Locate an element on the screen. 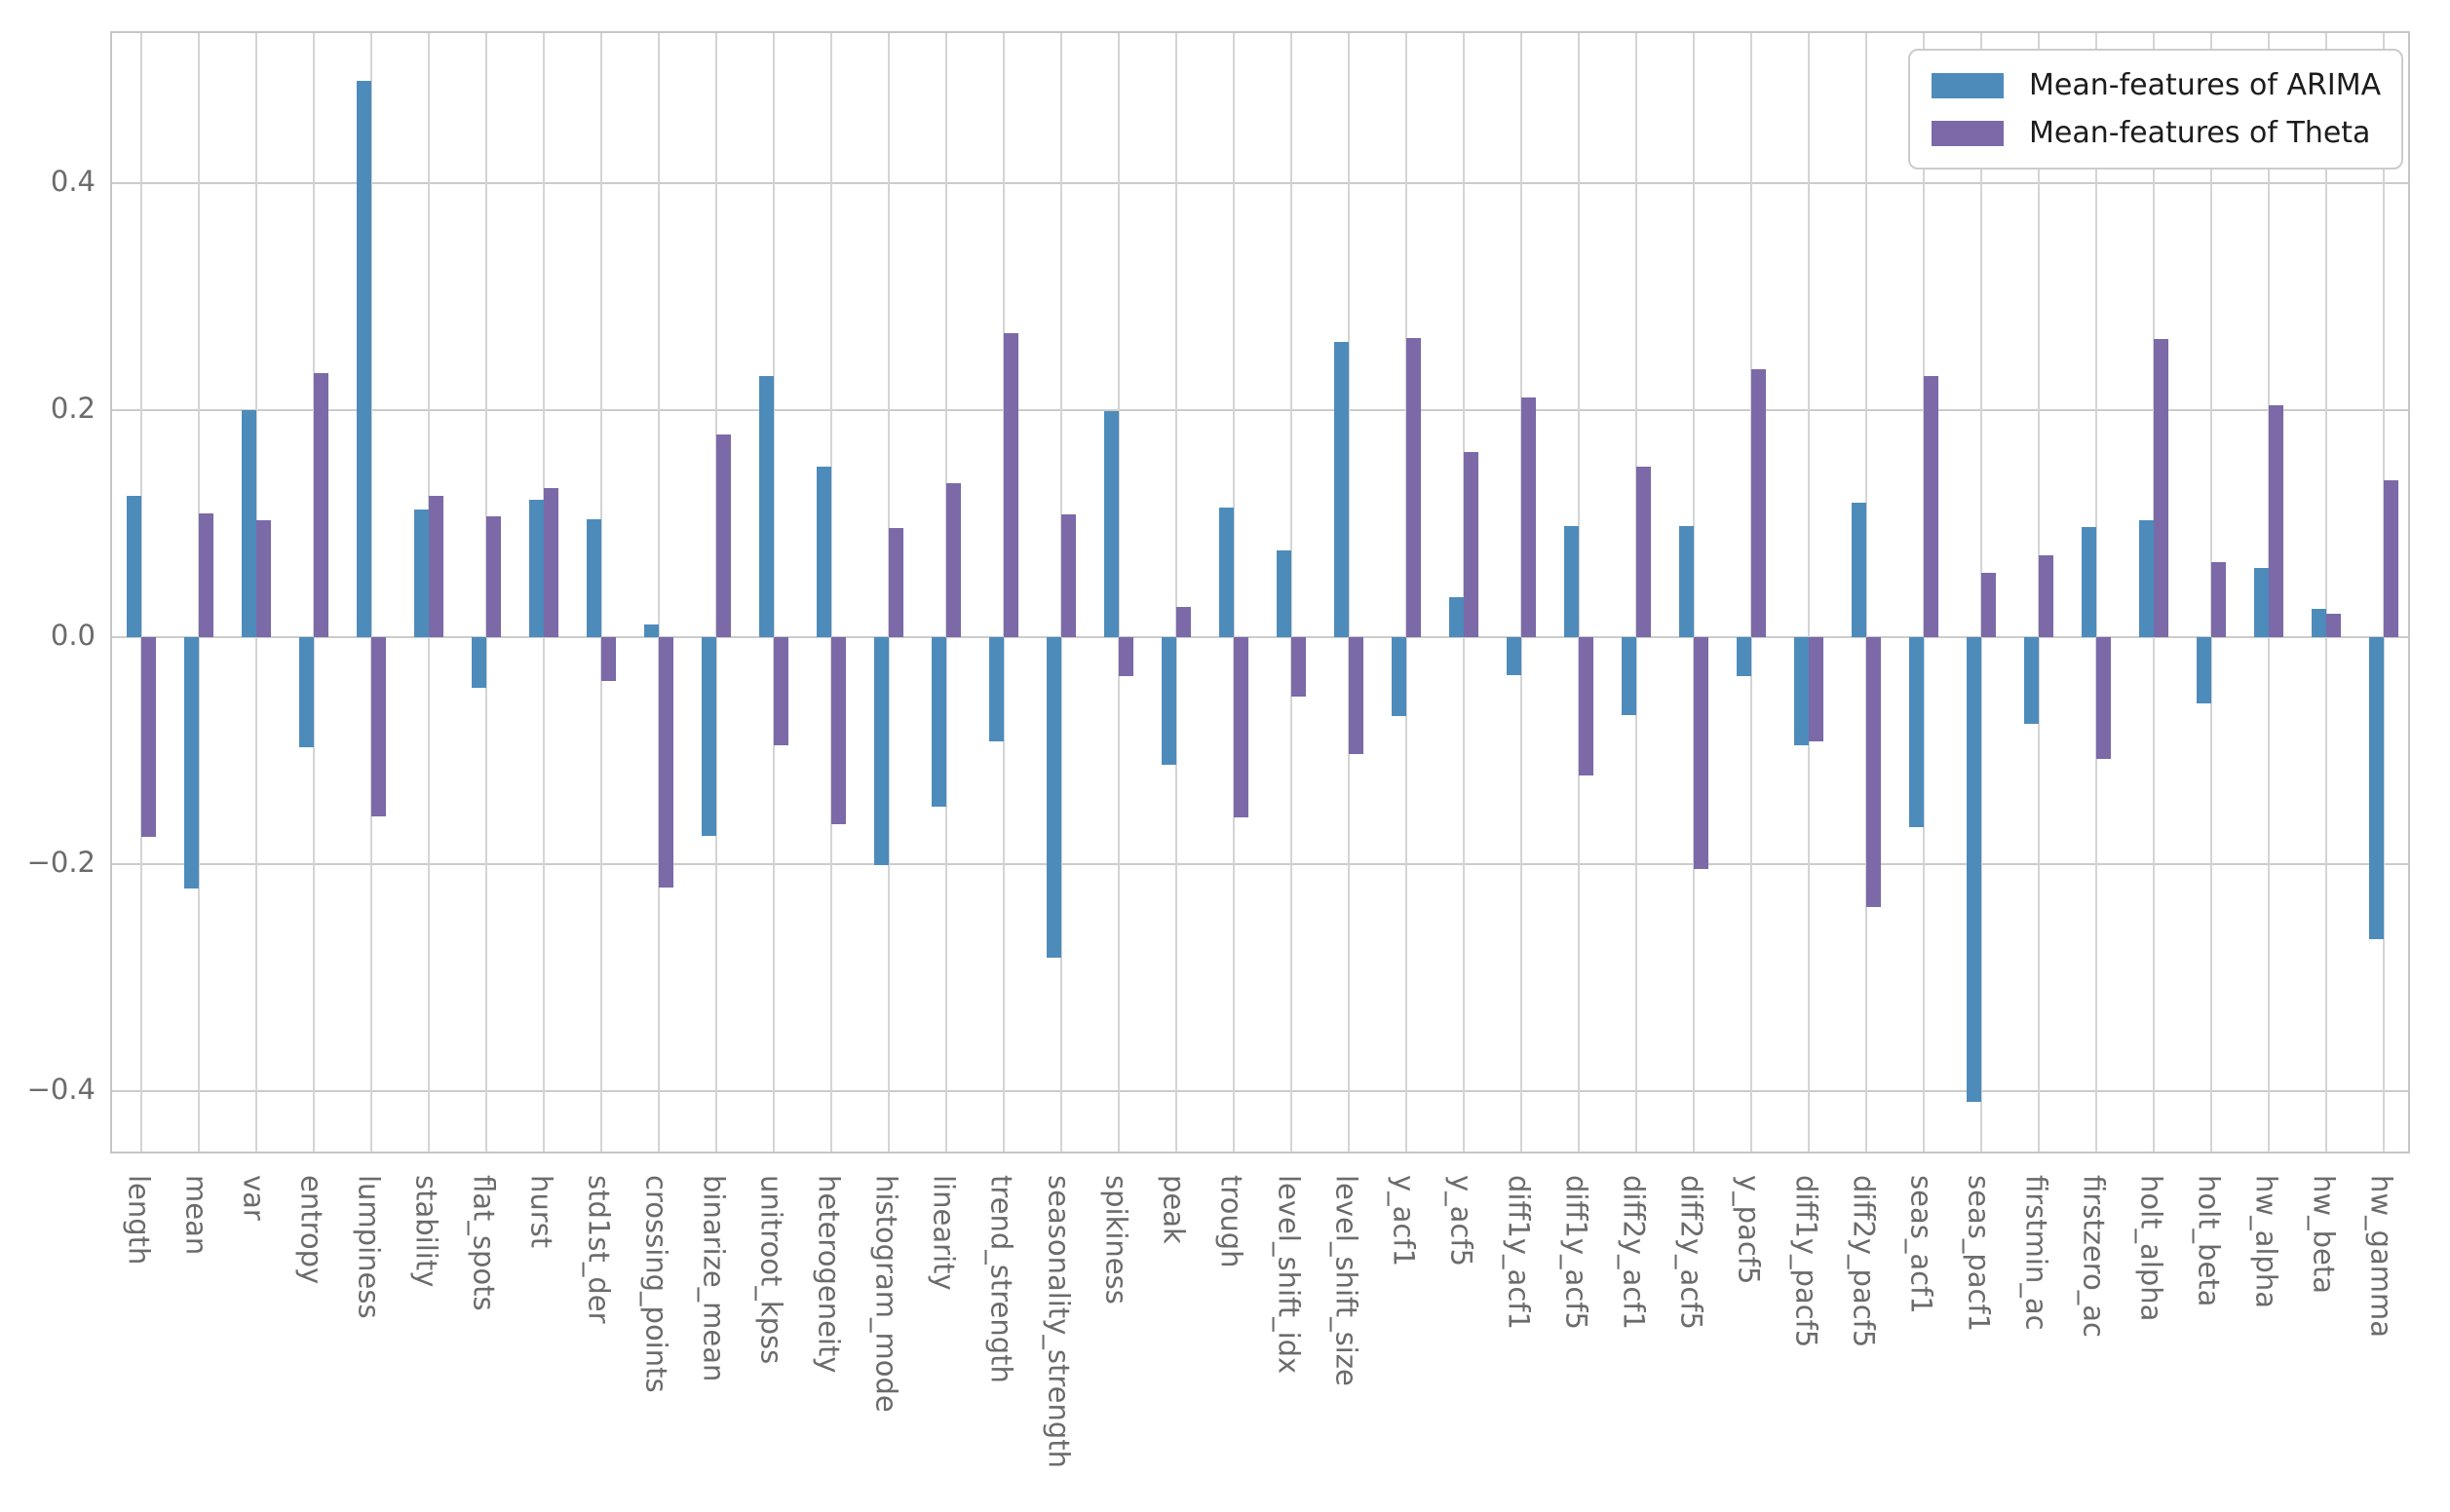 The height and width of the screenshot is (1512, 2450). x-tick-label: spikiness is located at coordinates (1116, 1239).